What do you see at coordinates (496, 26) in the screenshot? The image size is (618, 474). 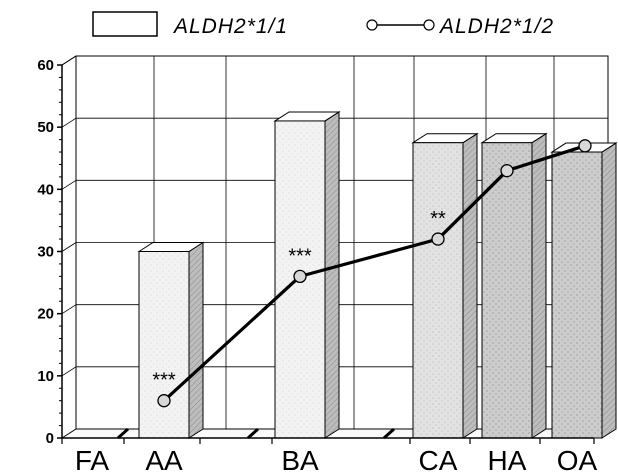 I see `legend-line-label: ALDH2*1/2` at bounding box center [496, 26].